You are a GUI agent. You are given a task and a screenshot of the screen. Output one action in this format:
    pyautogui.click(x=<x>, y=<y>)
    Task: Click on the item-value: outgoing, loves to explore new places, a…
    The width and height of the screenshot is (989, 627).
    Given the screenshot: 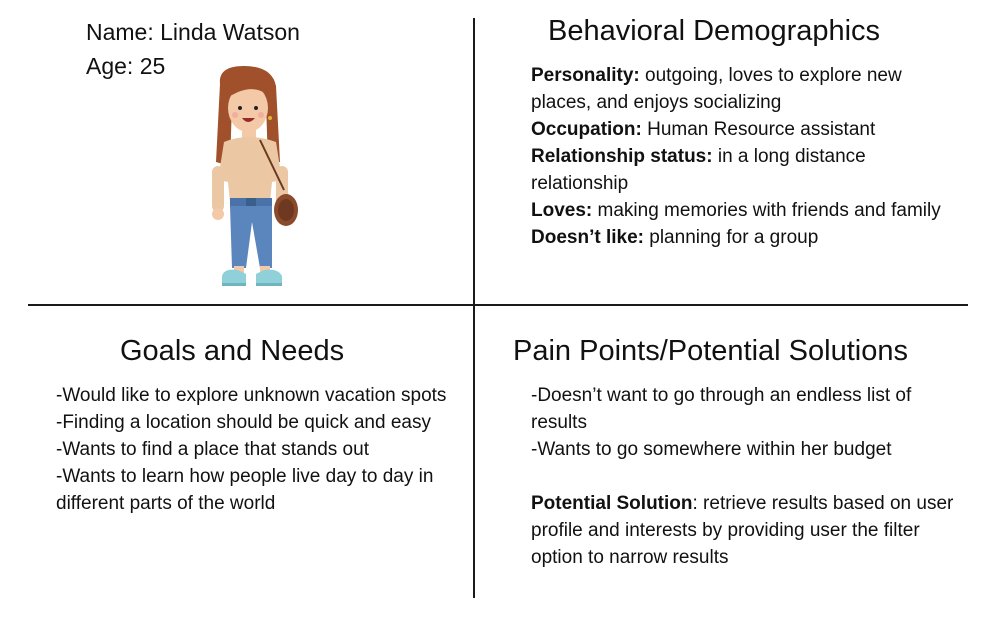 What is the action you would take?
    pyautogui.click(x=716, y=89)
    